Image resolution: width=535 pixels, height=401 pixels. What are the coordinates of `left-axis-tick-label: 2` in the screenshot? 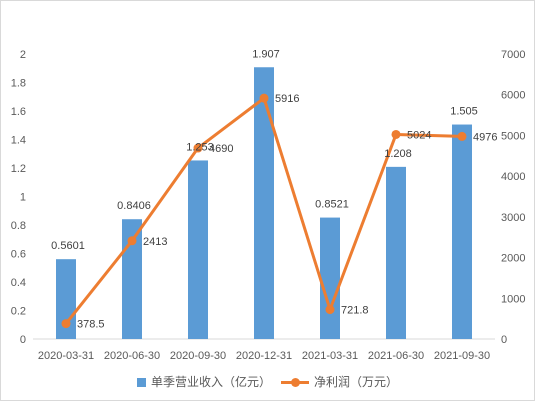 It's located at (23, 55).